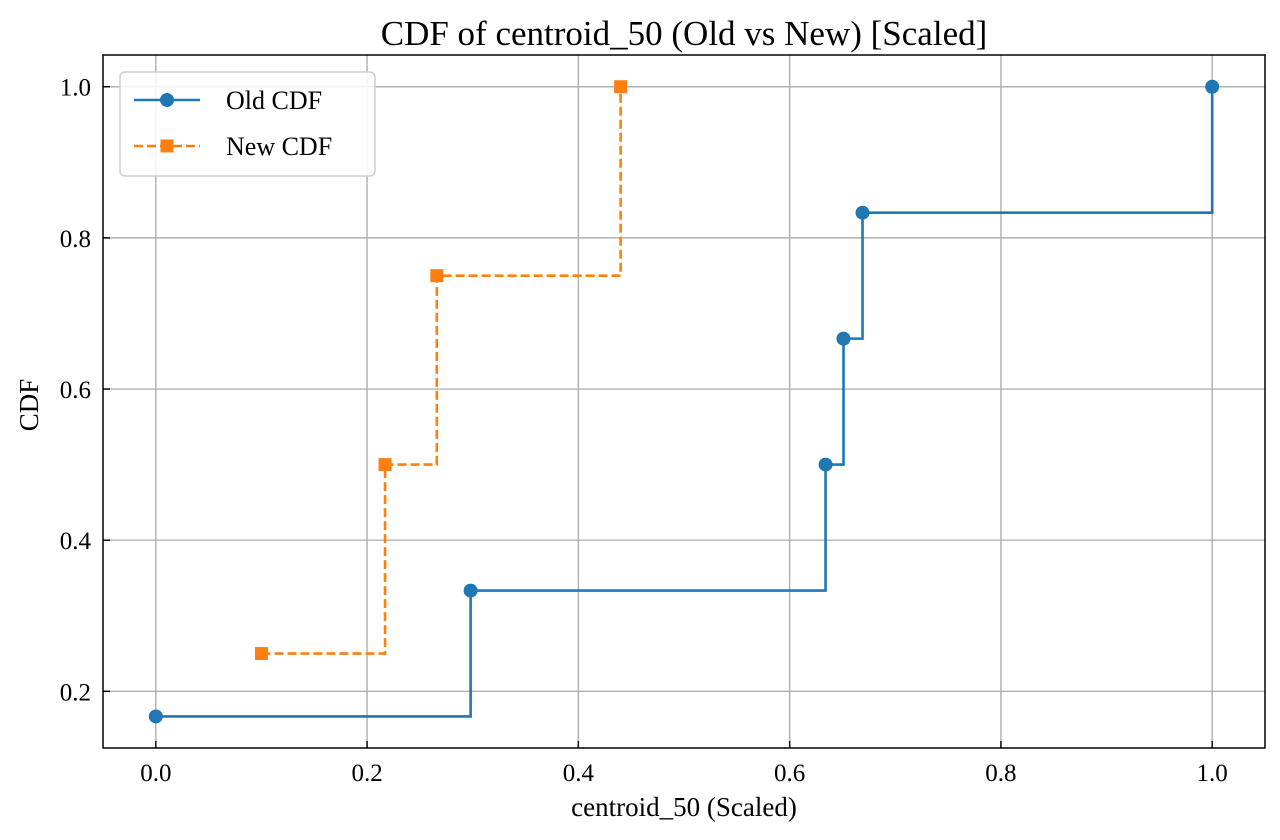  I want to click on chart-legend: Old CDF New CDF, so click(247, 124).